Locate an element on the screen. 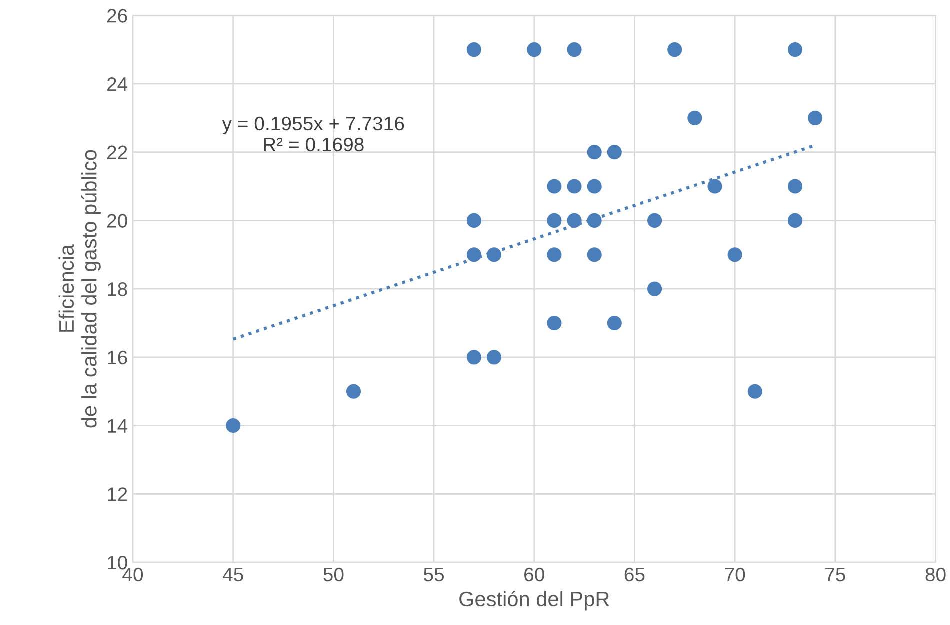 The height and width of the screenshot is (625, 950). x-tick-label: 75 is located at coordinates (836, 575).